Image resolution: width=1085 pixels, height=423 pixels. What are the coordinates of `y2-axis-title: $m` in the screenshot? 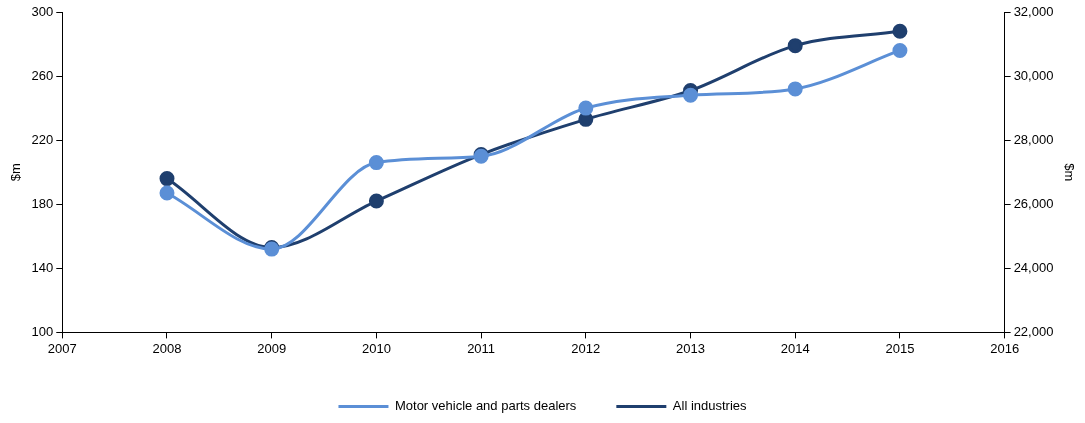 It's located at (1069, 172).